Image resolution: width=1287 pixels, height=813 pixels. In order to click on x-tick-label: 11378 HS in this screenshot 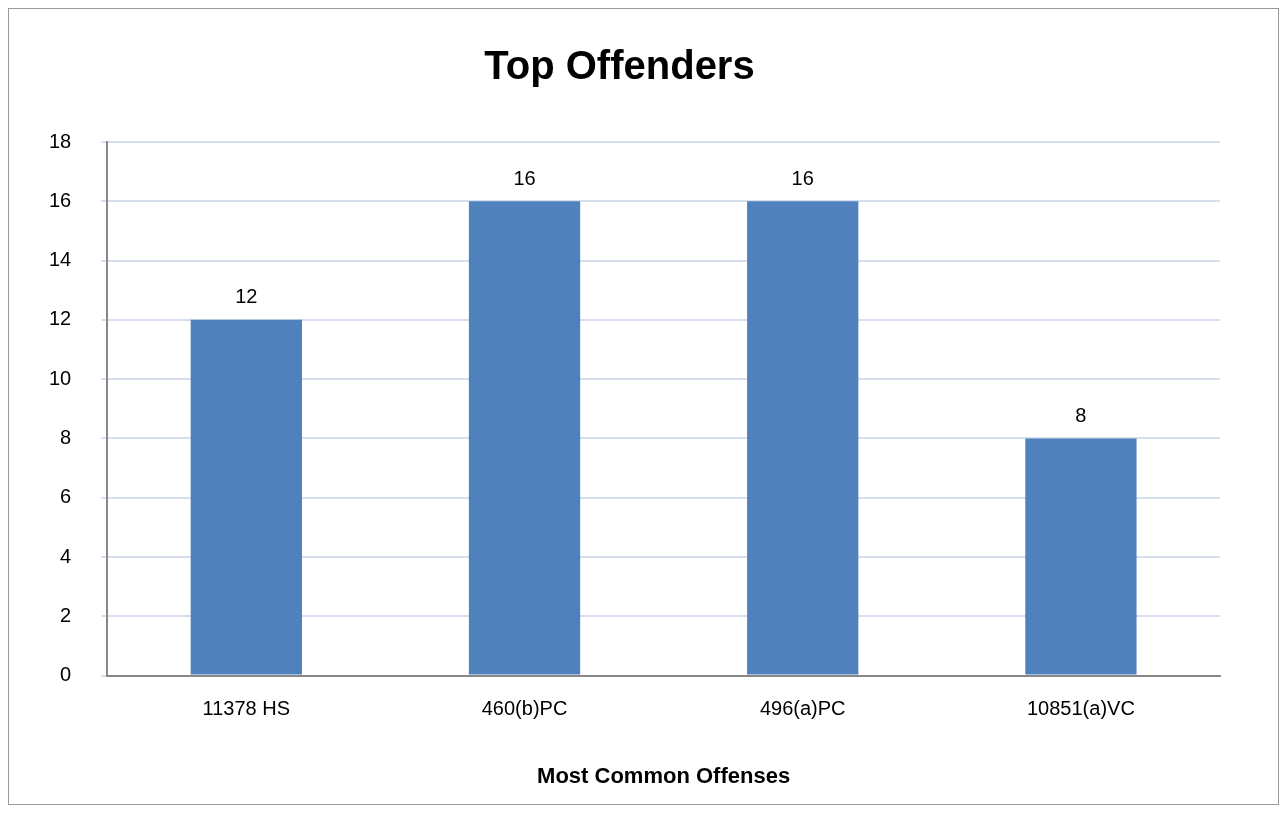, I will do `click(246, 708)`.